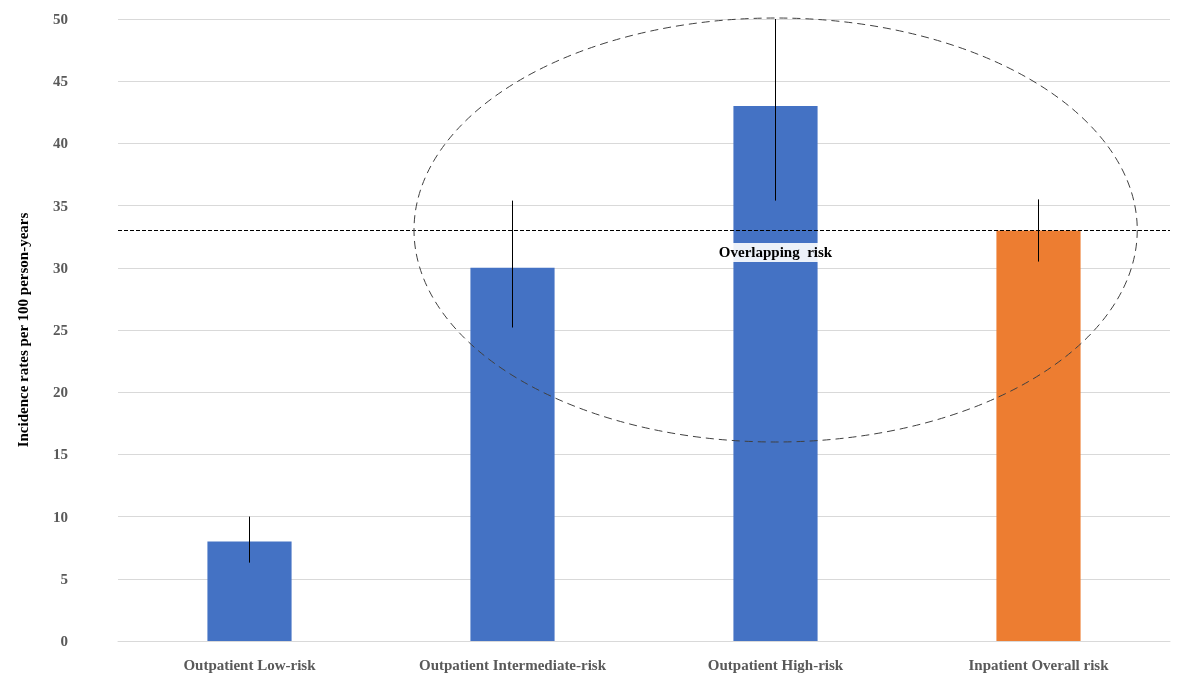  What do you see at coordinates (512, 664) in the screenshot?
I see `x-tick-label: Outpatient Intermediate-risk` at bounding box center [512, 664].